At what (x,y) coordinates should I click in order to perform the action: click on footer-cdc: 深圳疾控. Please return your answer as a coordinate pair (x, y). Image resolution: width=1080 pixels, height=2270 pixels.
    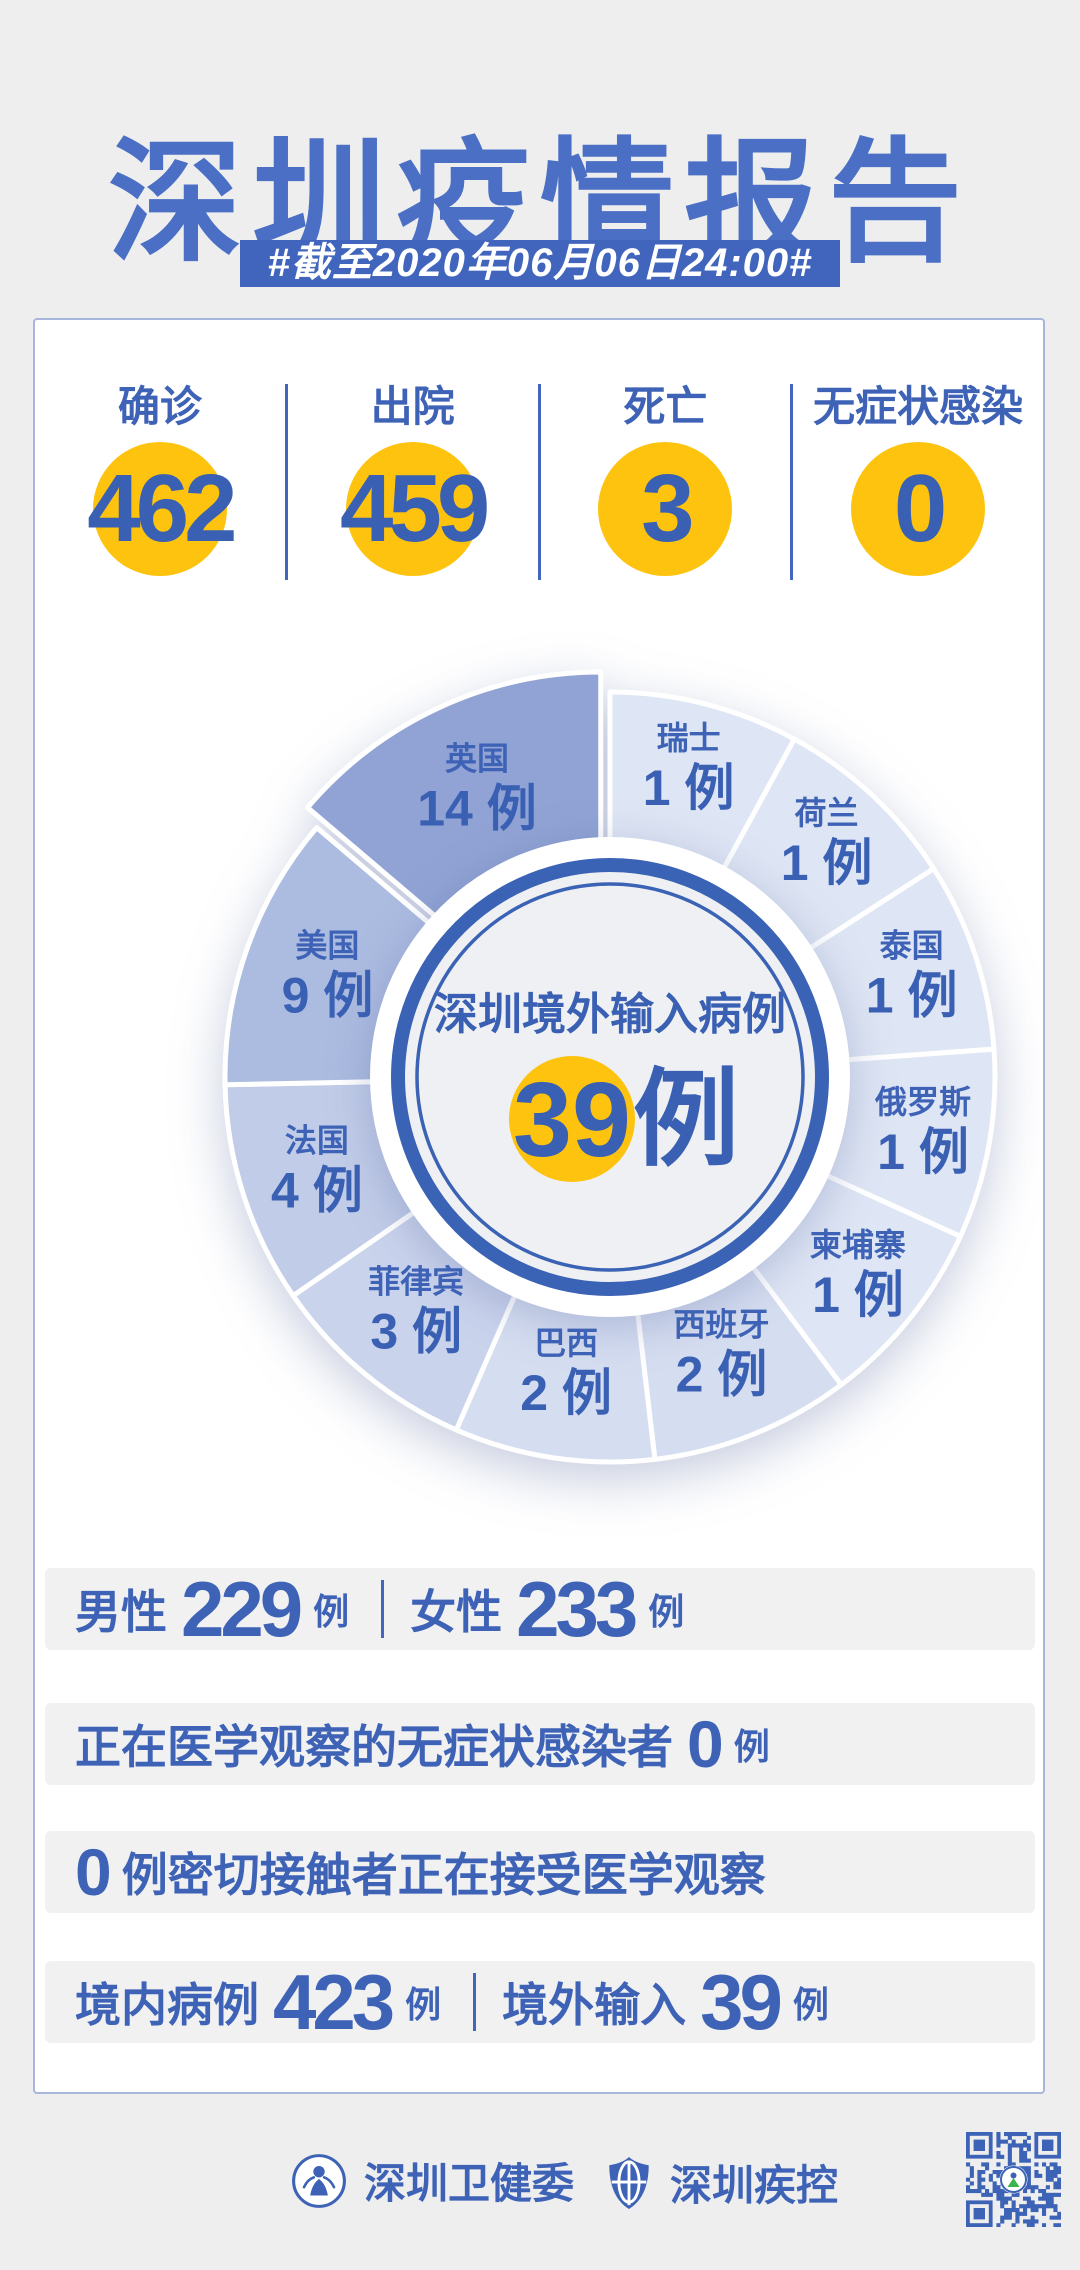
    Looking at the image, I should click on (721, 2182).